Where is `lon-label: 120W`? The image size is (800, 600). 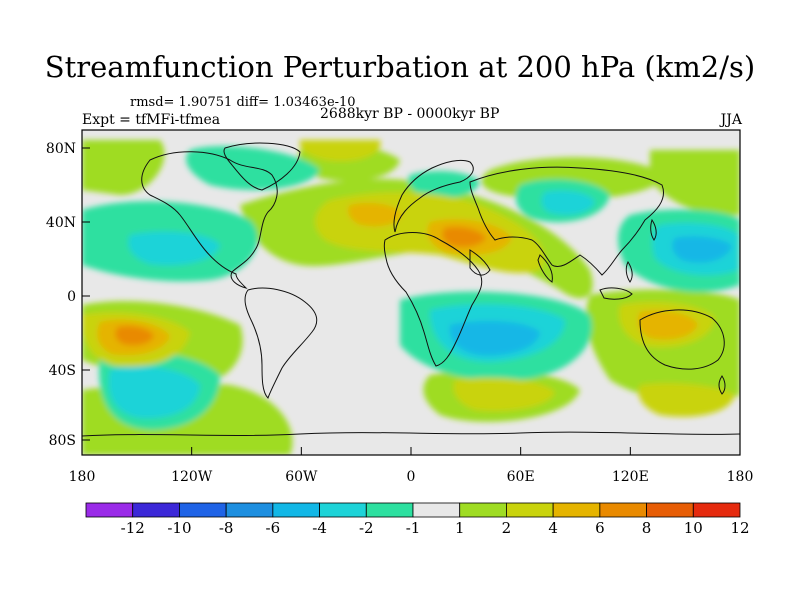 lon-label: 120W is located at coordinates (192, 477).